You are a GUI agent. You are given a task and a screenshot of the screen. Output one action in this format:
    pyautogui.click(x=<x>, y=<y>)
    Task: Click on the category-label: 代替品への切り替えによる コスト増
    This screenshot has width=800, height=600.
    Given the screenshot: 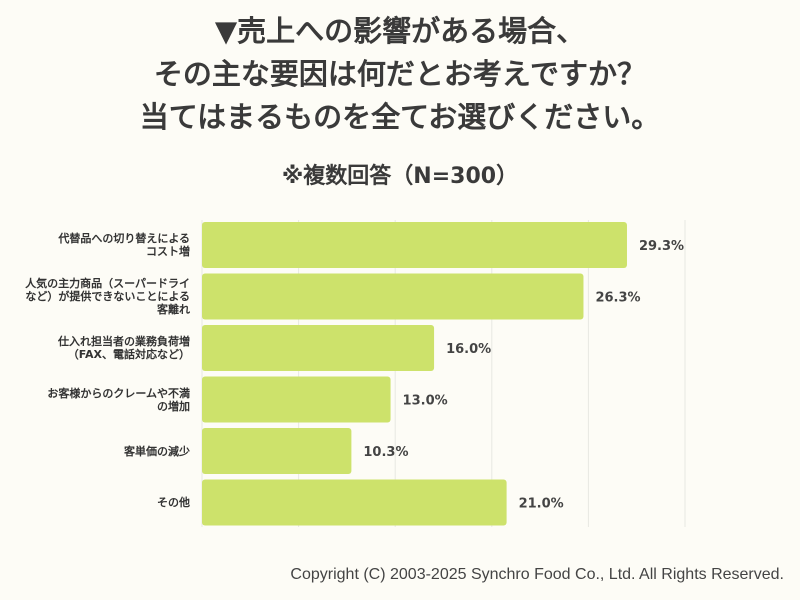 What is the action you would take?
    pyautogui.click(x=124, y=245)
    